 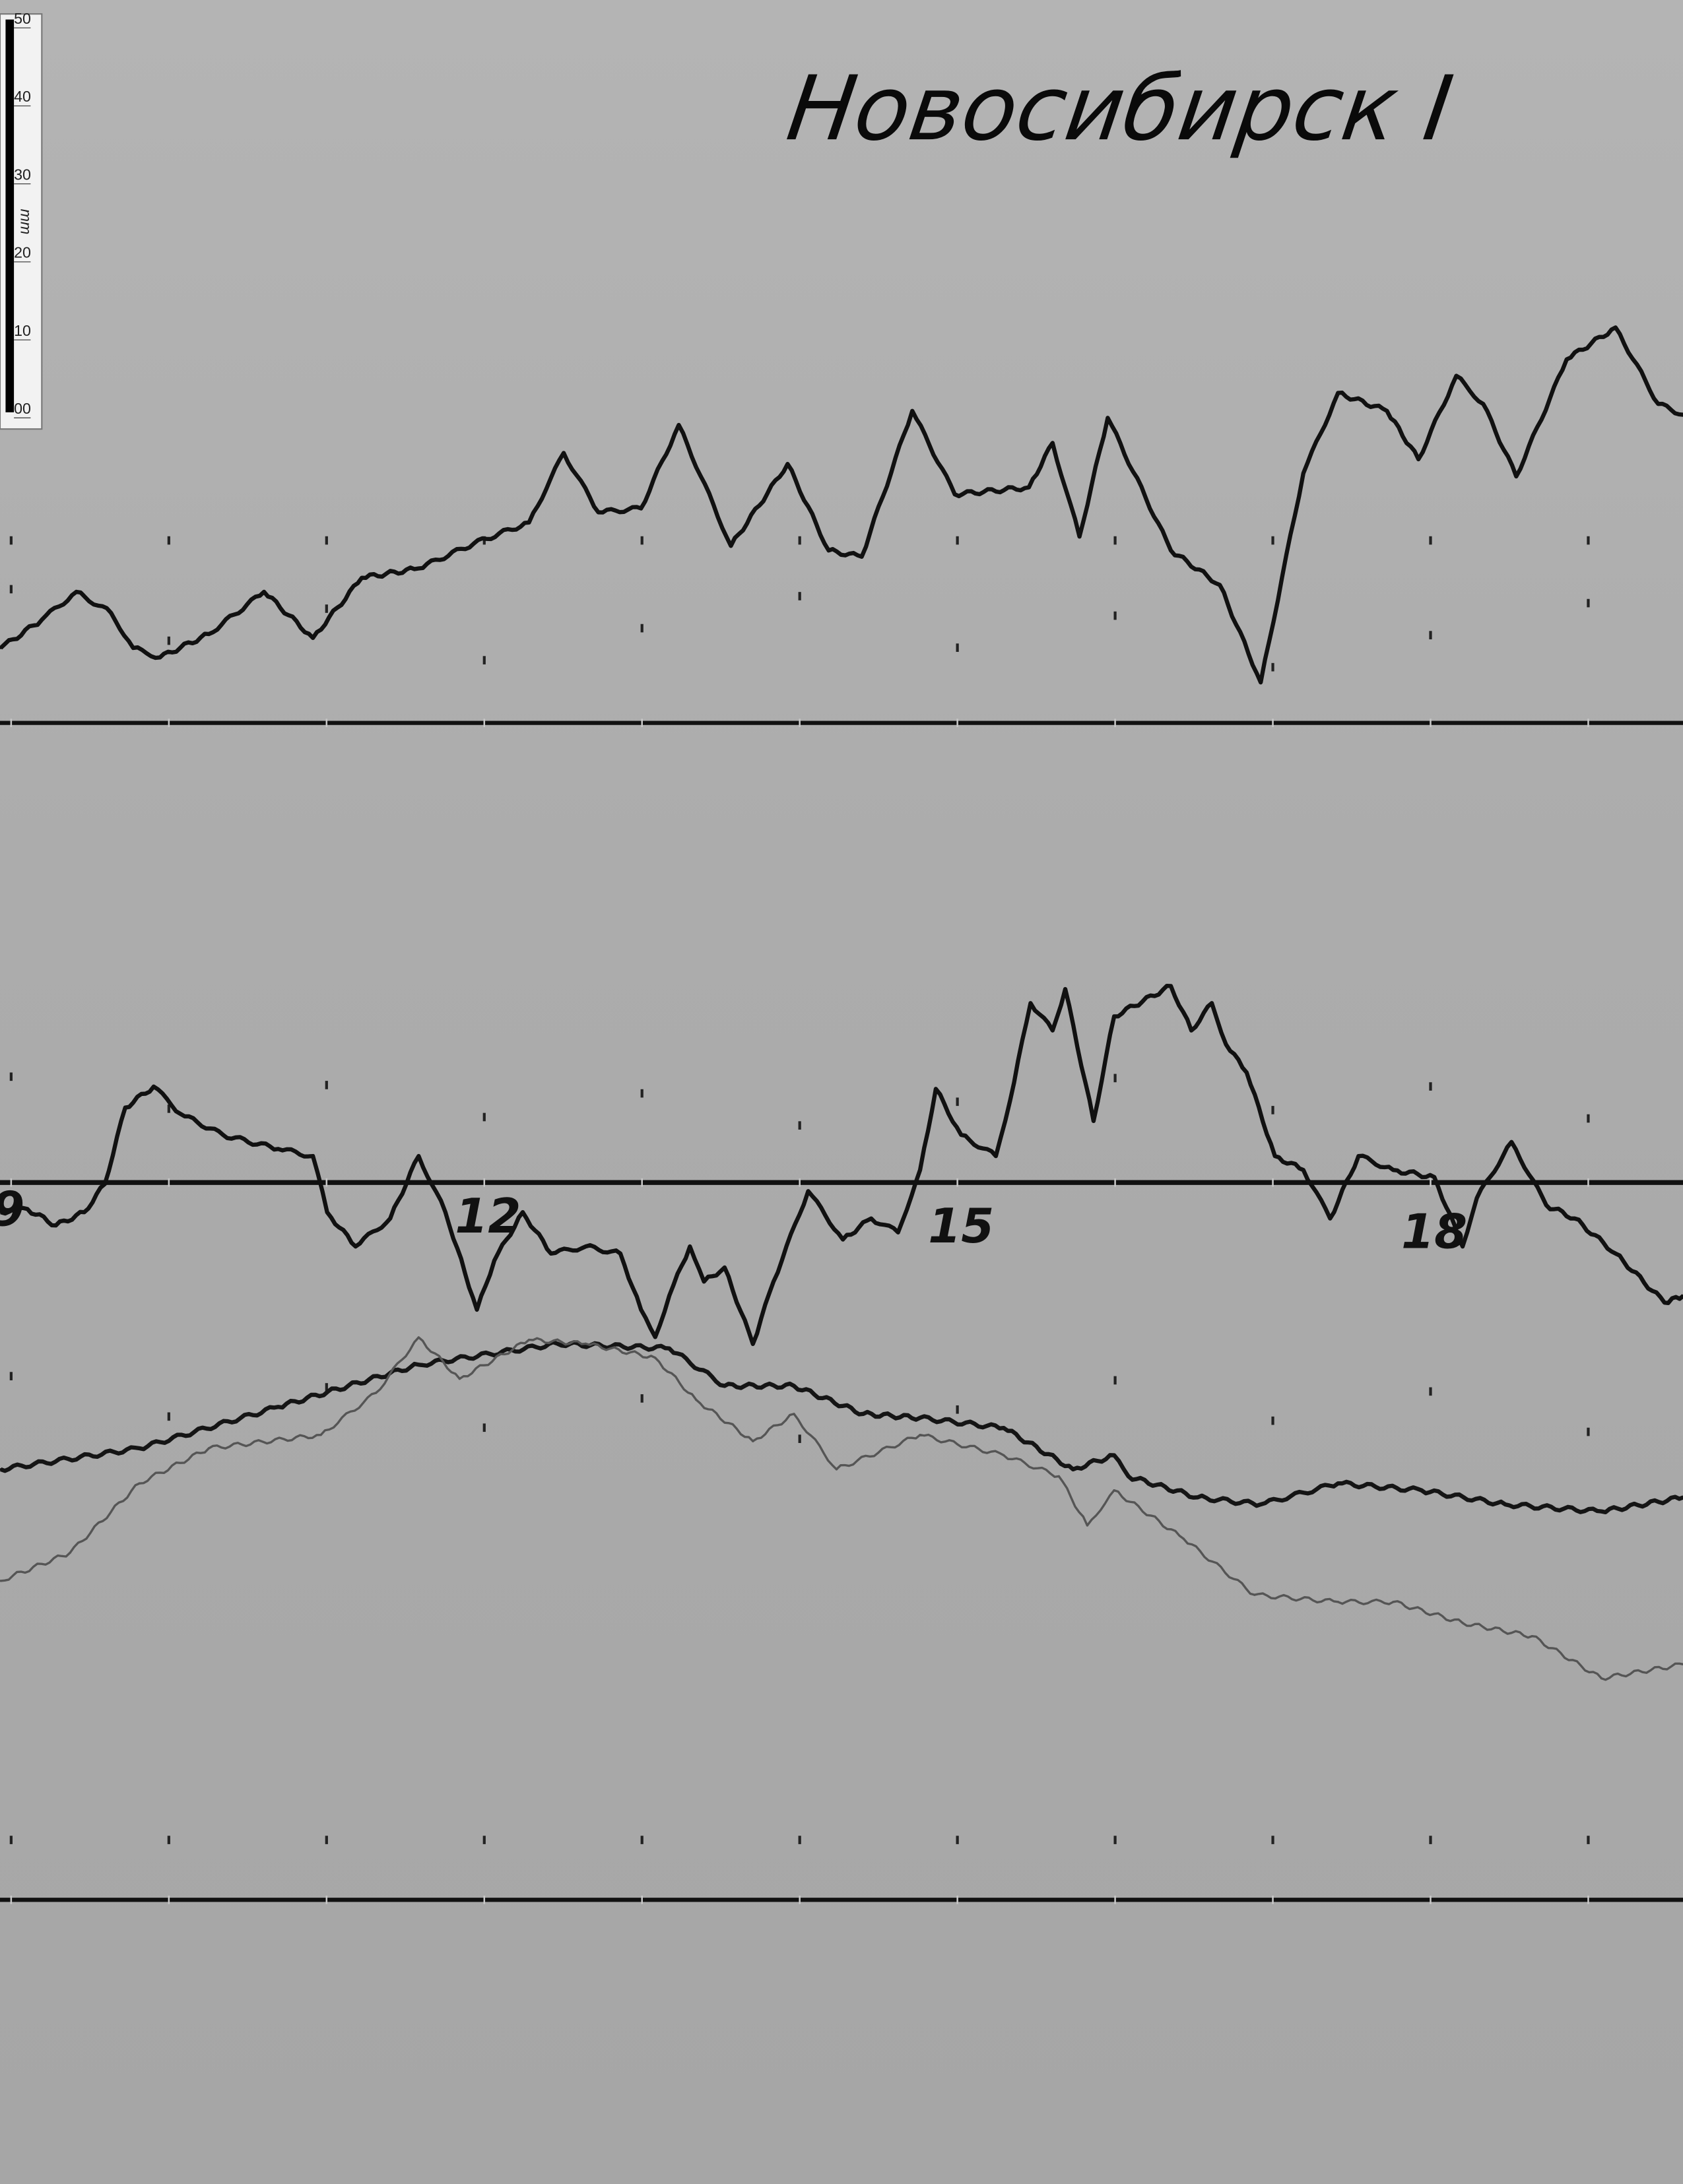 What do you see at coordinates (23, 330) in the screenshot?
I see `scale-label: 10` at bounding box center [23, 330].